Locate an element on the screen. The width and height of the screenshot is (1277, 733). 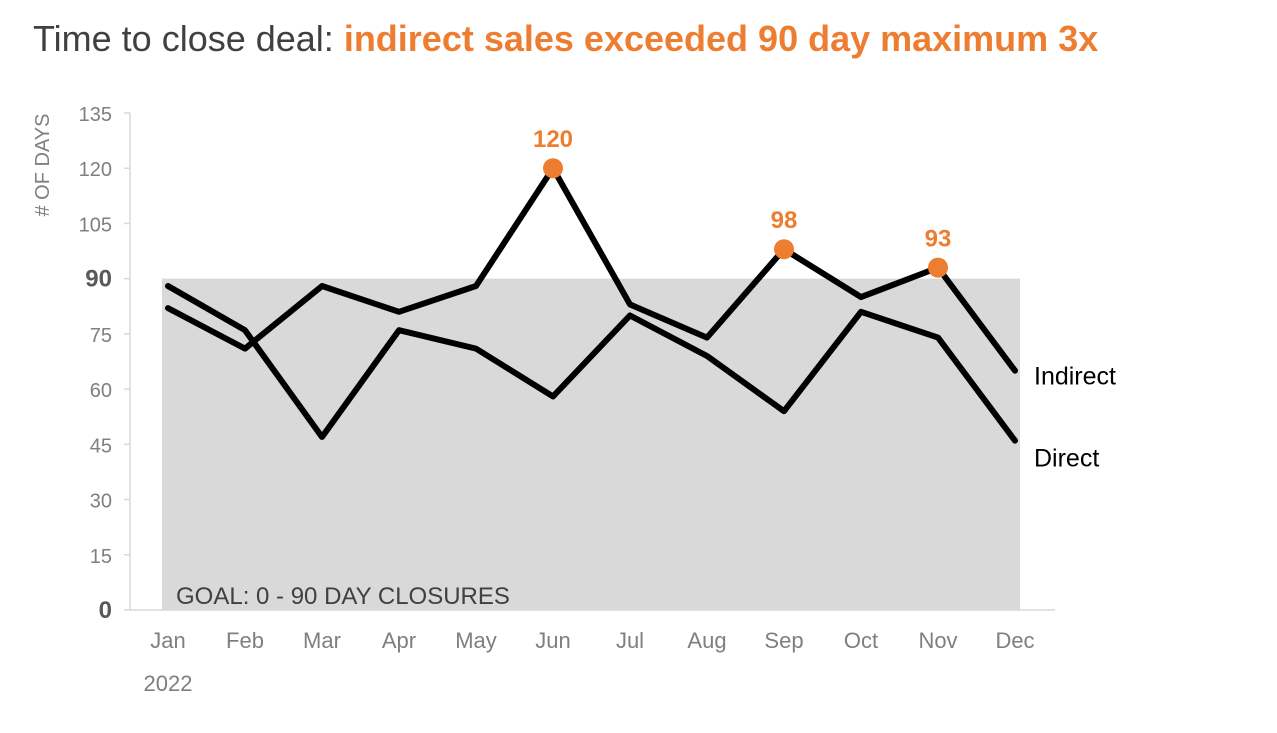
chart-title-plain: Time to close deal: is located at coordinates (188, 38).